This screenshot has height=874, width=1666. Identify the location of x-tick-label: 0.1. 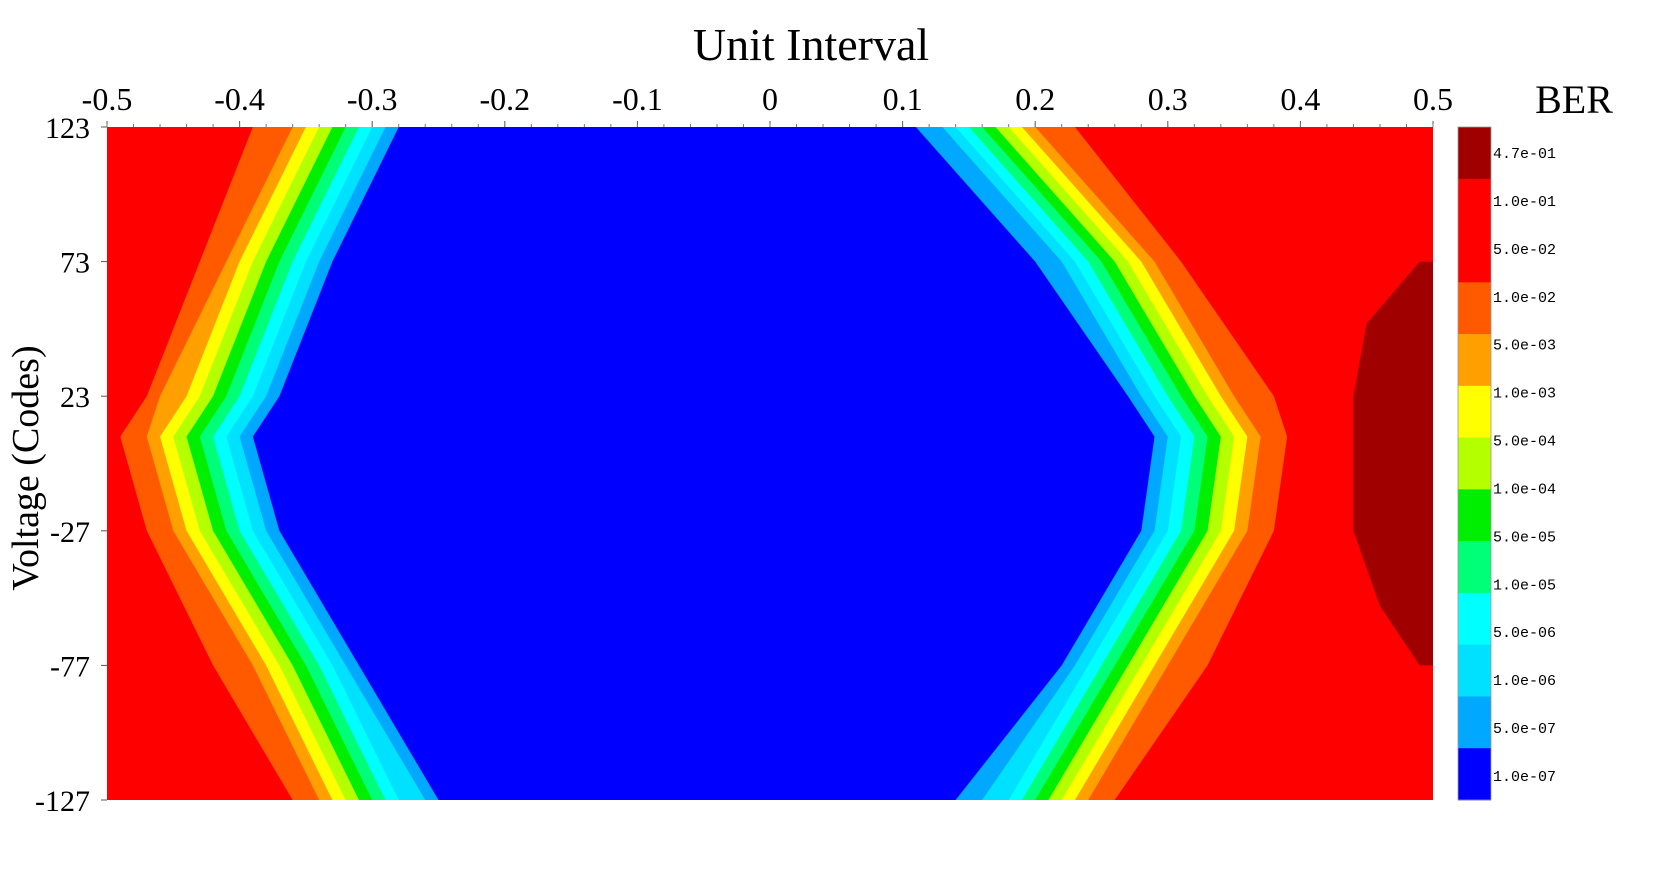
(903, 99).